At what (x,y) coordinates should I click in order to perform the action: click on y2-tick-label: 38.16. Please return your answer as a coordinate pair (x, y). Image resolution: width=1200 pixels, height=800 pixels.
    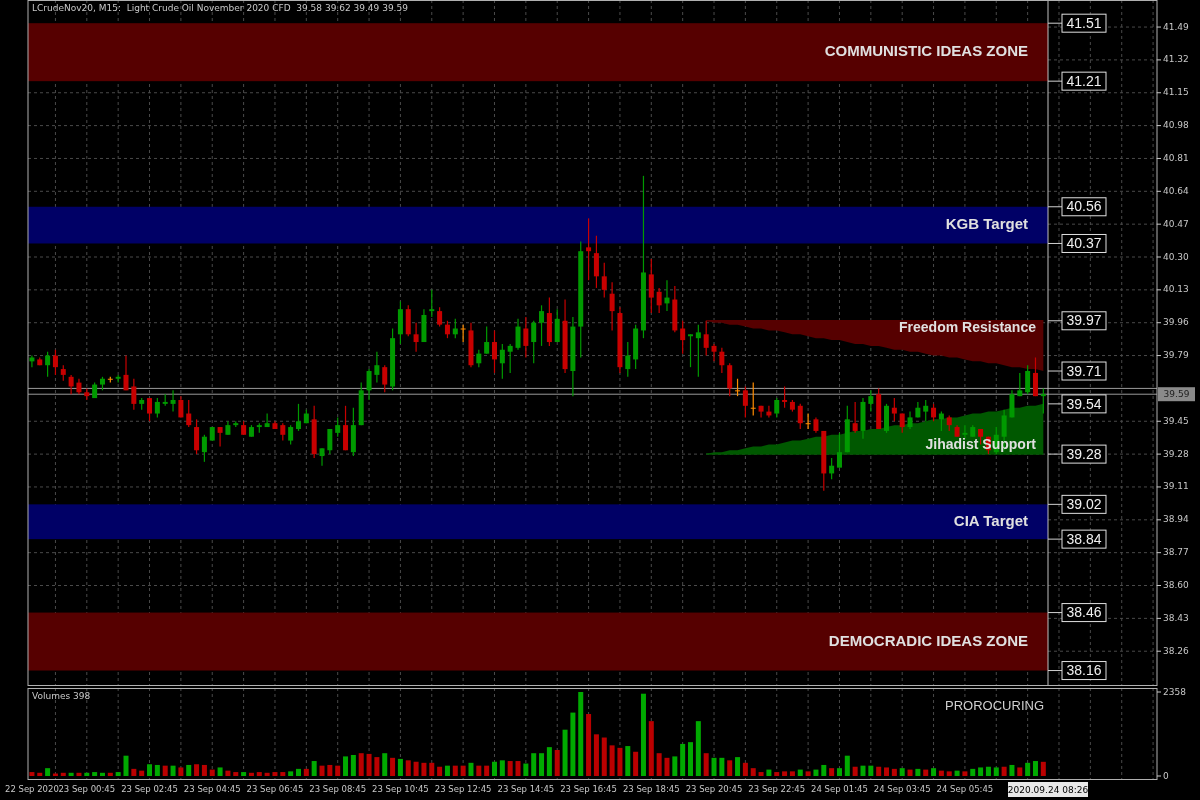
    Looking at the image, I should click on (1084, 670).